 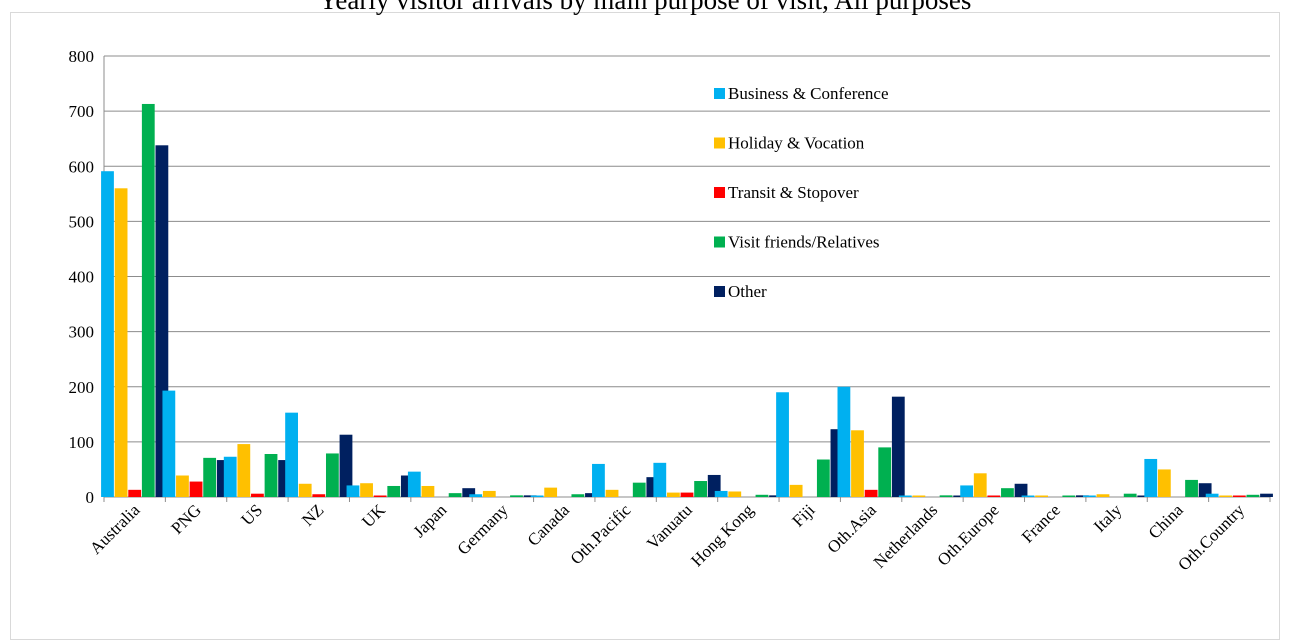 I want to click on x-tick-label: Oth.Country, so click(x=1211, y=537).